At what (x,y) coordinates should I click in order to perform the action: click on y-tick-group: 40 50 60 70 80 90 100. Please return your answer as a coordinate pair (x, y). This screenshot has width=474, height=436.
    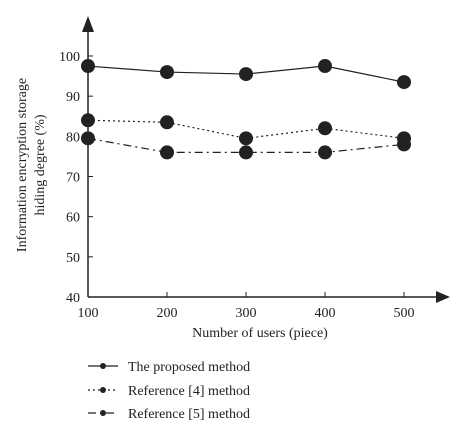
    Looking at the image, I should click on (76, 178).